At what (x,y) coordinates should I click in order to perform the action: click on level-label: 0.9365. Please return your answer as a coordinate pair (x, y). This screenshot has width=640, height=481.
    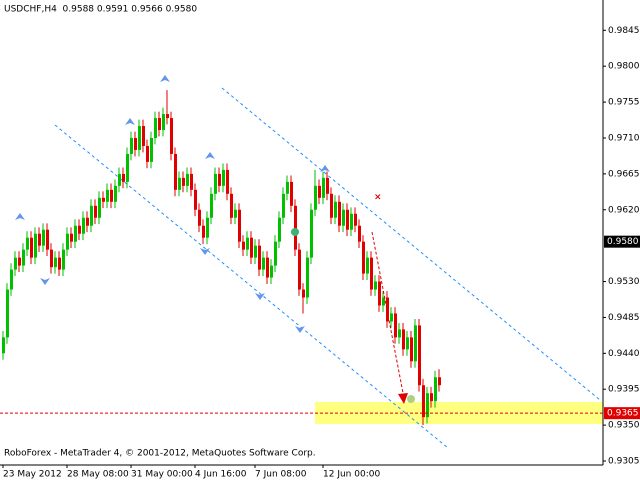
    Looking at the image, I should click on (623, 414).